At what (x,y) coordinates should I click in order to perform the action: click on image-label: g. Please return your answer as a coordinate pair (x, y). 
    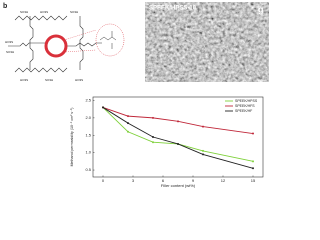
    Looking at the image, I should click on (261, 9).